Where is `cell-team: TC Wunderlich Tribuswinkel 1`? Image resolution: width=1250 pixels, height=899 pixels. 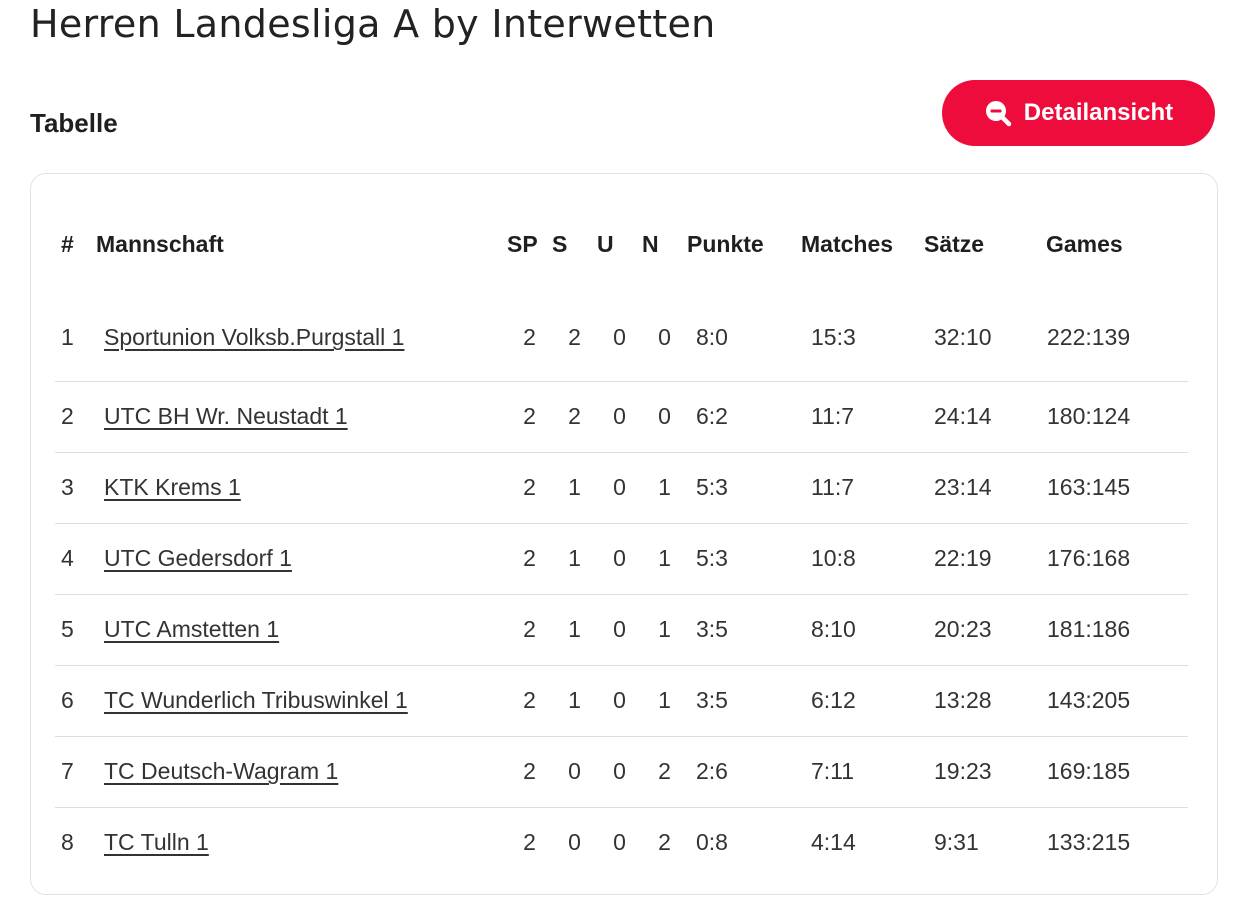
cell-team: TC Wunderlich Tribuswinkel 1 is located at coordinates (301, 700).